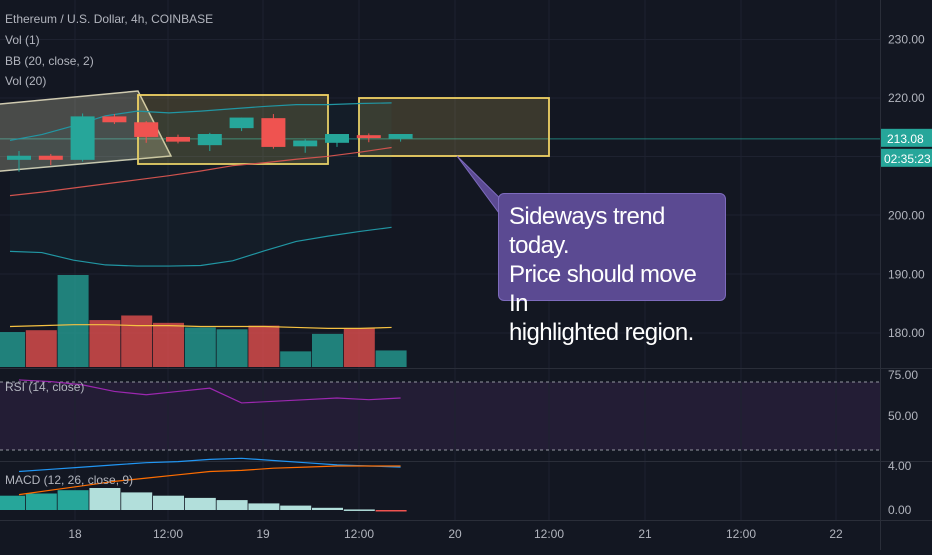 The image size is (932, 555). Describe the element at coordinates (440, 416) in the screenshot. I see `rsi-band-fill` at that location.